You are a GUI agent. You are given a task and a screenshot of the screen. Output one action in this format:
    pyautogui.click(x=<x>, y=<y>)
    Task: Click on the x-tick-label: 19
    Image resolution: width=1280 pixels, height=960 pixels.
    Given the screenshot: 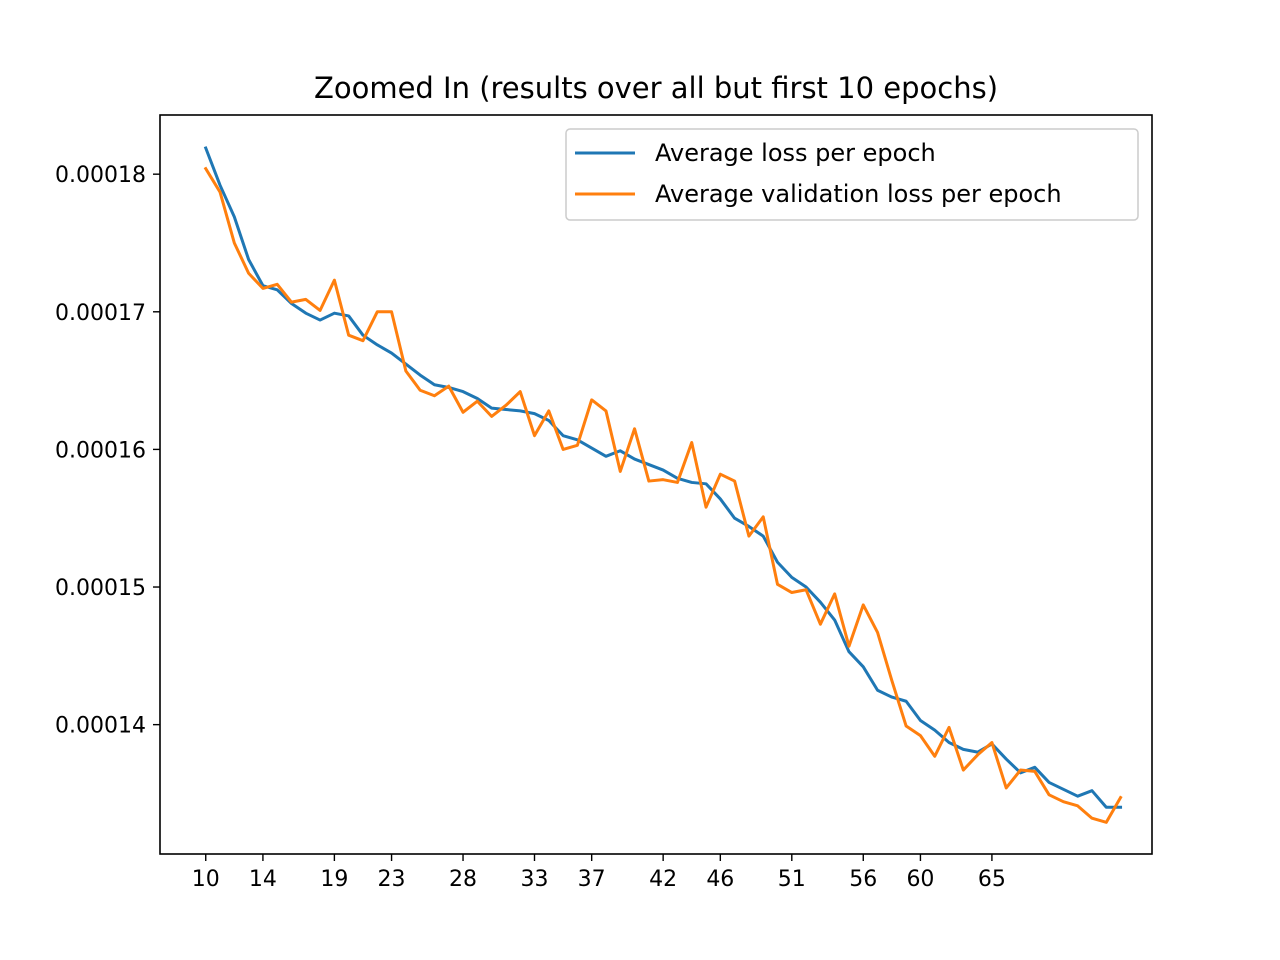 What is the action you would take?
    pyautogui.click(x=334, y=879)
    